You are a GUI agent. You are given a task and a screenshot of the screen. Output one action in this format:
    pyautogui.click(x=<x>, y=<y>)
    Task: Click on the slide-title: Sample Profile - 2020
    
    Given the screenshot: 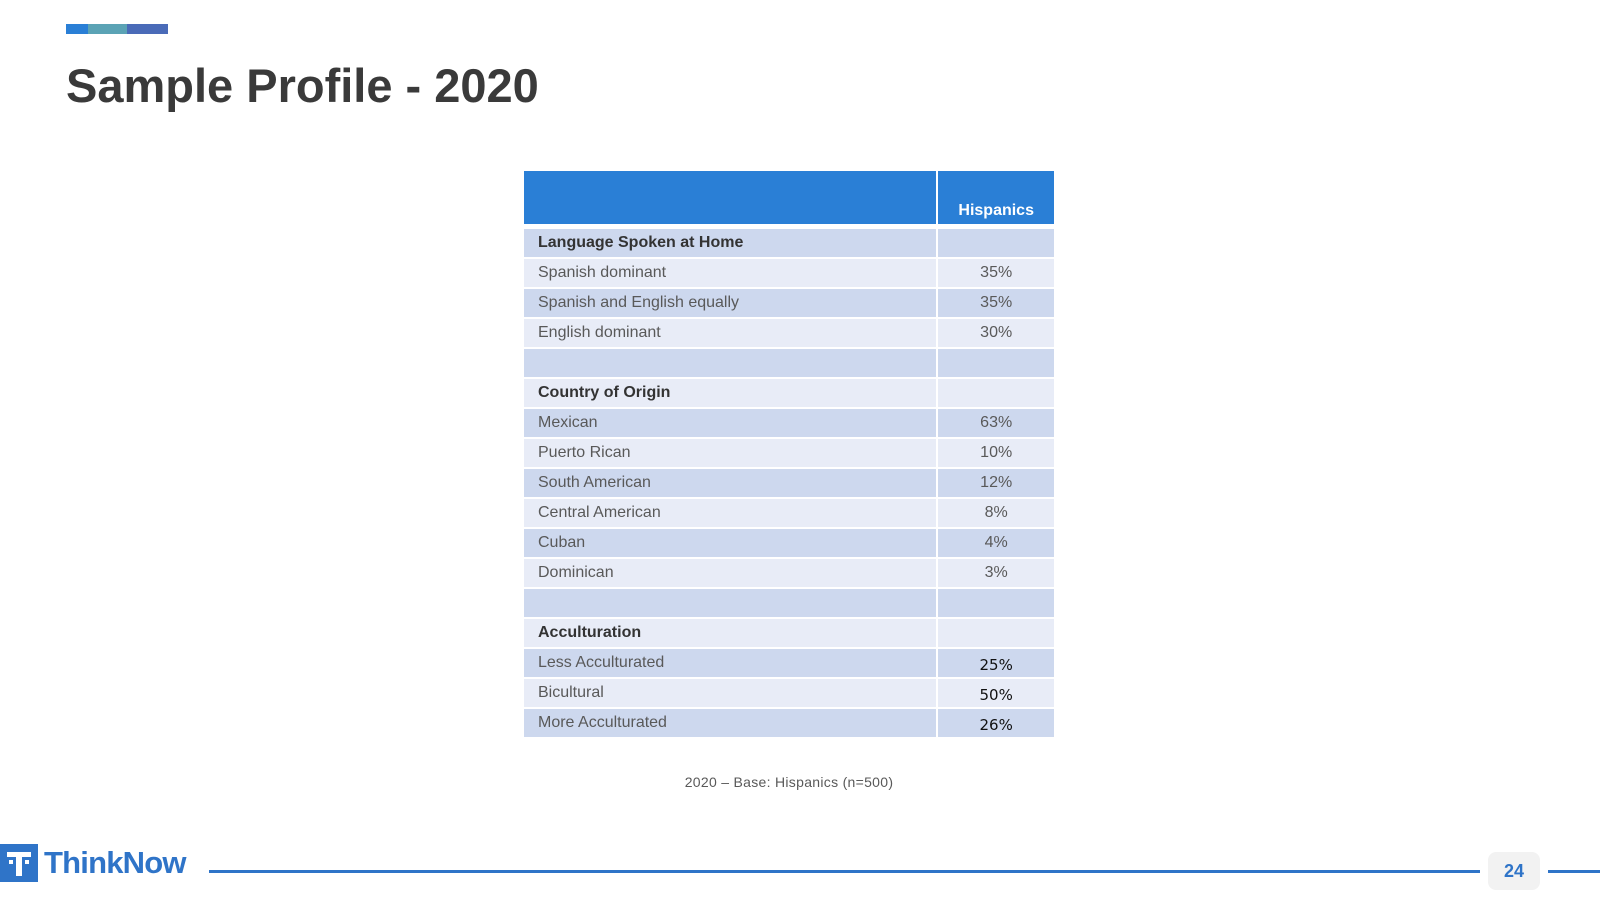 What is the action you would take?
    pyautogui.click(x=302, y=85)
    